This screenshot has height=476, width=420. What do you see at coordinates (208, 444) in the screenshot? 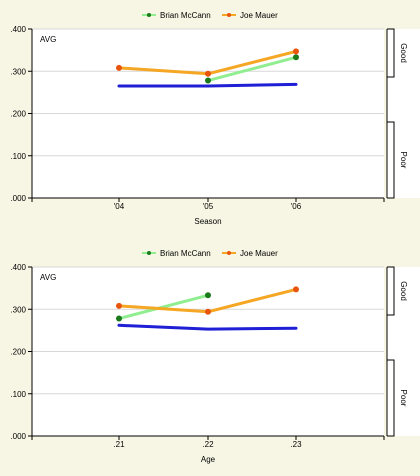
I see `x-tick-label: .22` at bounding box center [208, 444].